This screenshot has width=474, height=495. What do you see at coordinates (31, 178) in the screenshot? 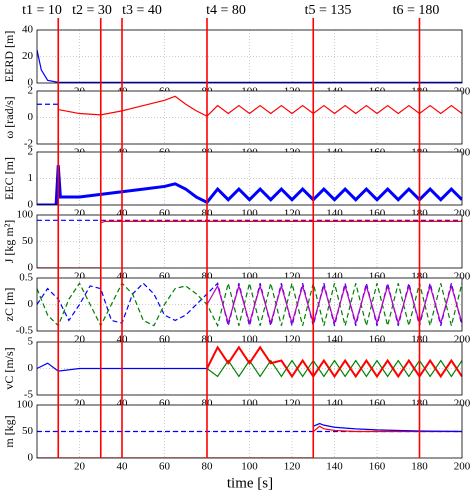
I see `y-tick-label: 1` at bounding box center [31, 178].